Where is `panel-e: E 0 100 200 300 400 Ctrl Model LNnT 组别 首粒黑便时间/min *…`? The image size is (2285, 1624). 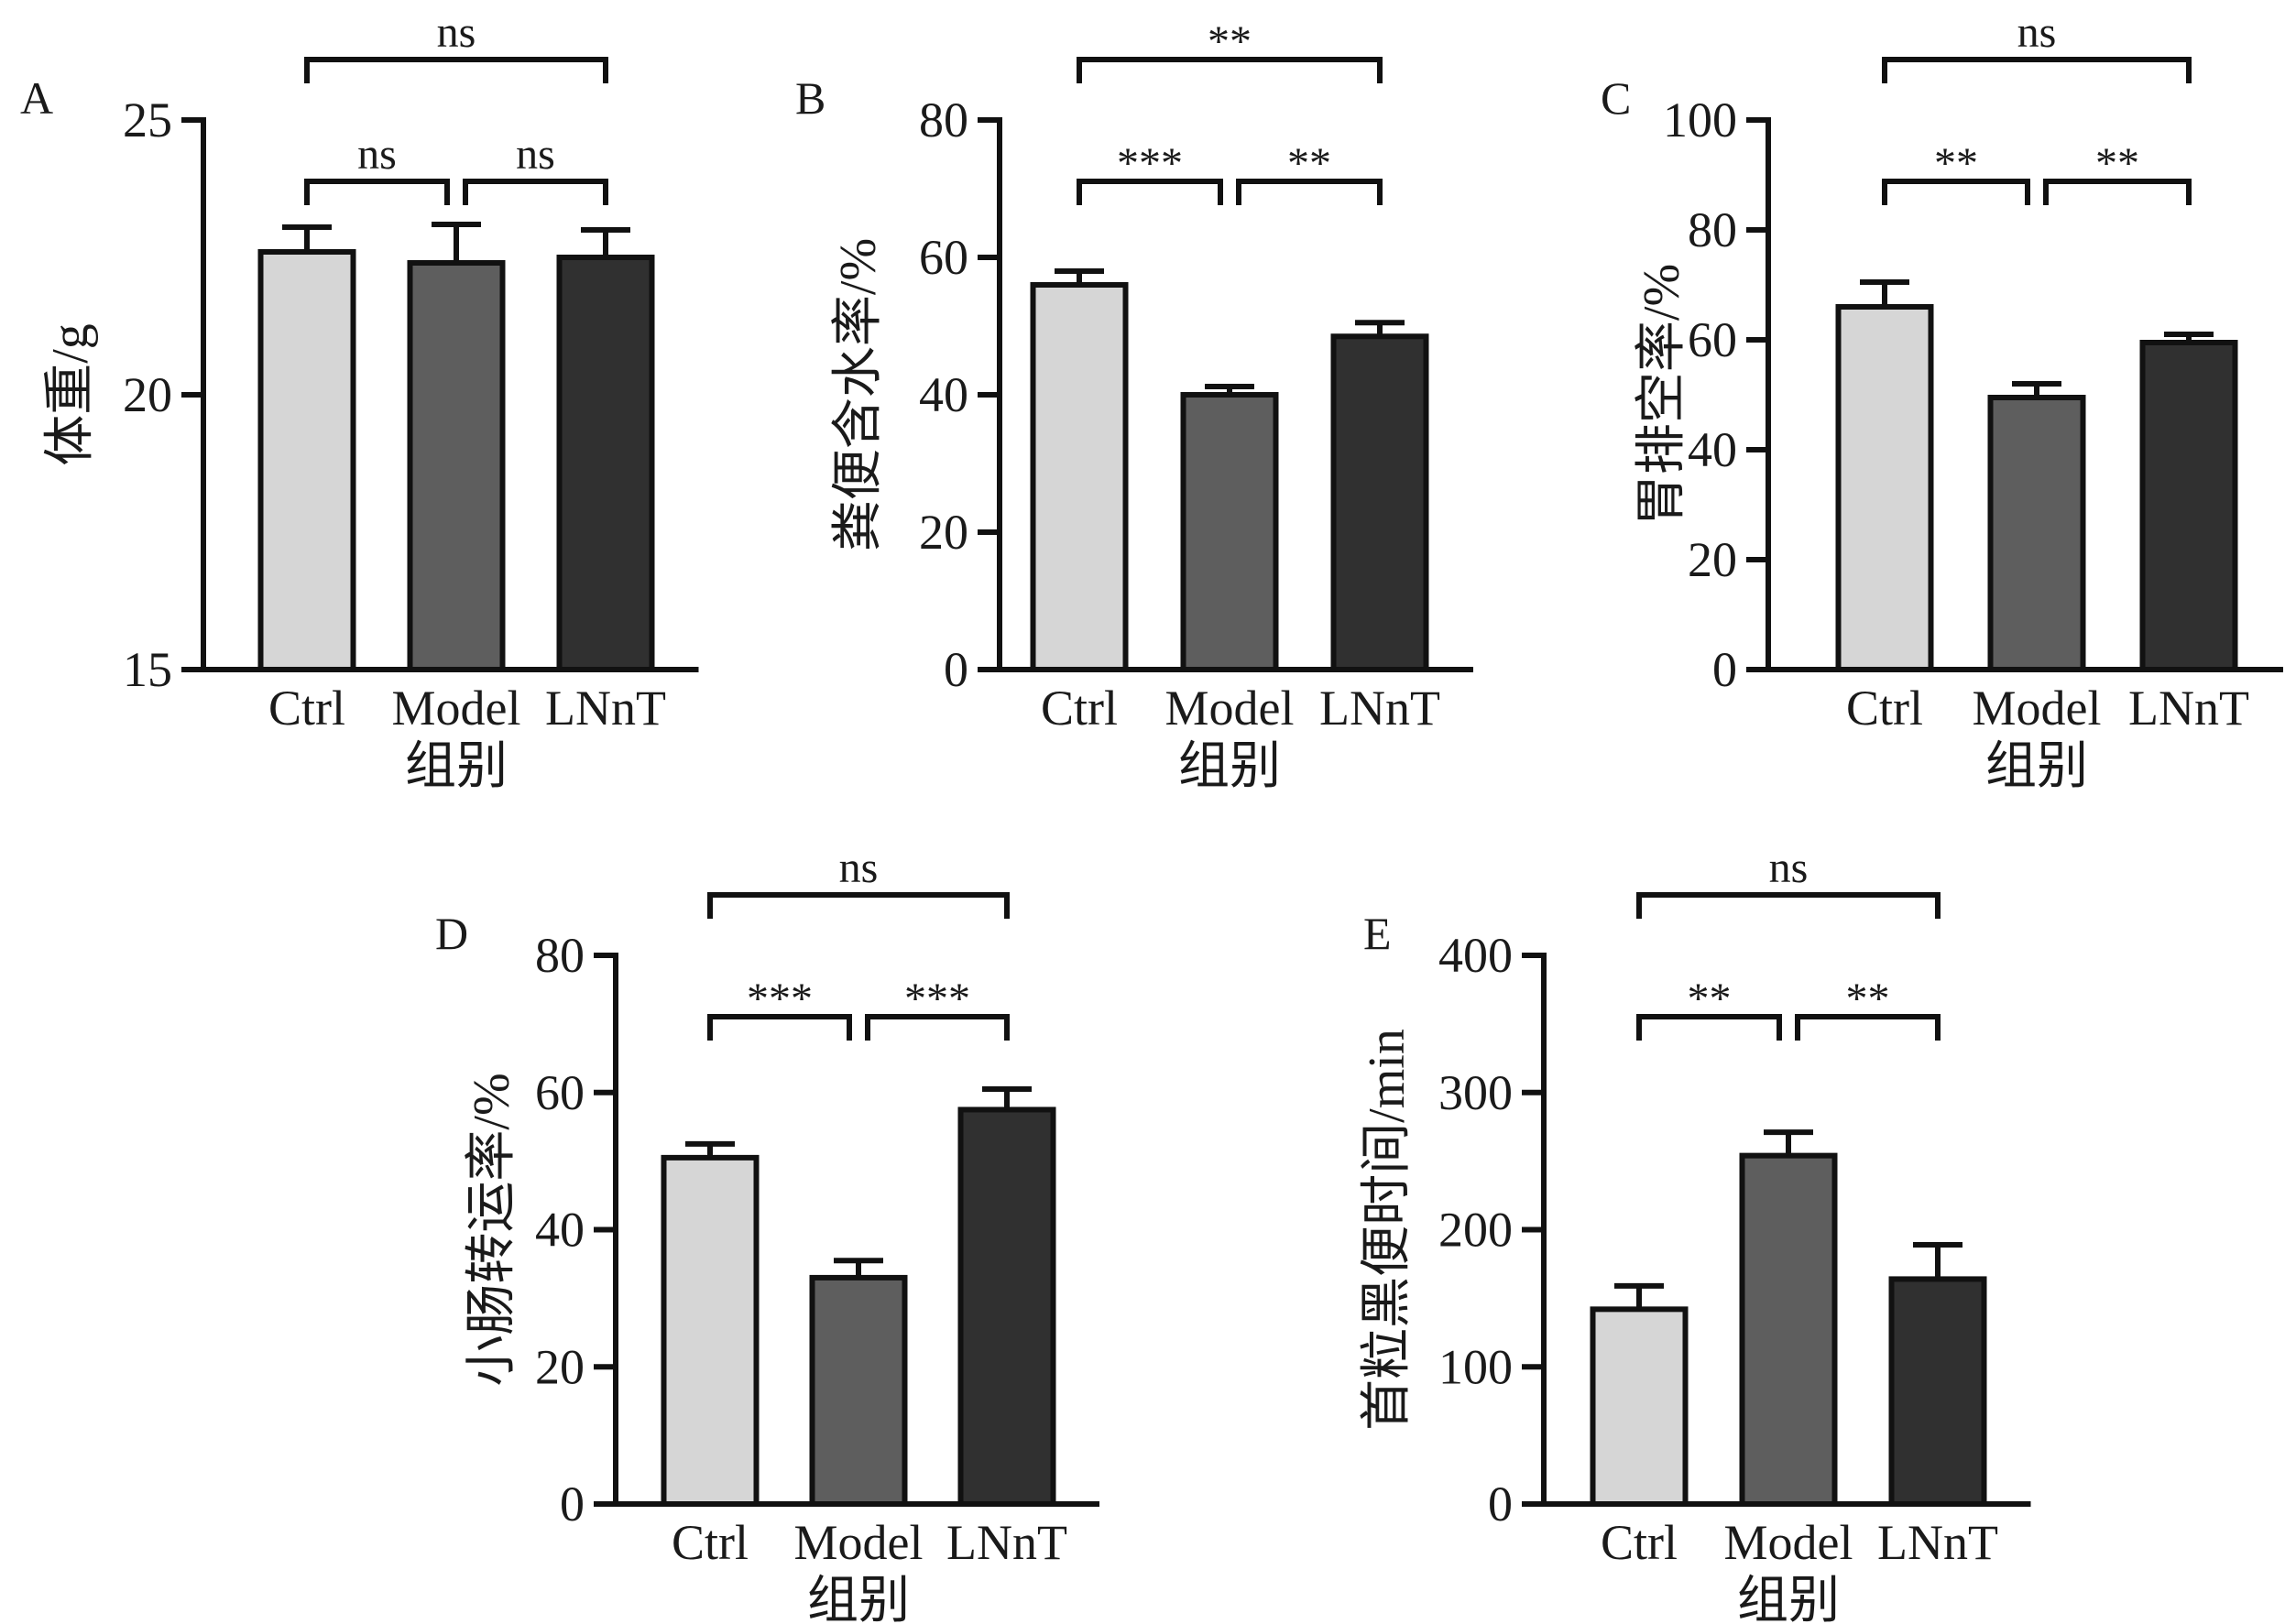 panel-e: E 0 100 200 300 400 Ctrl Model LNnT 组别 首粒黑便时间/min *… is located at coordinates (1695, 1234).